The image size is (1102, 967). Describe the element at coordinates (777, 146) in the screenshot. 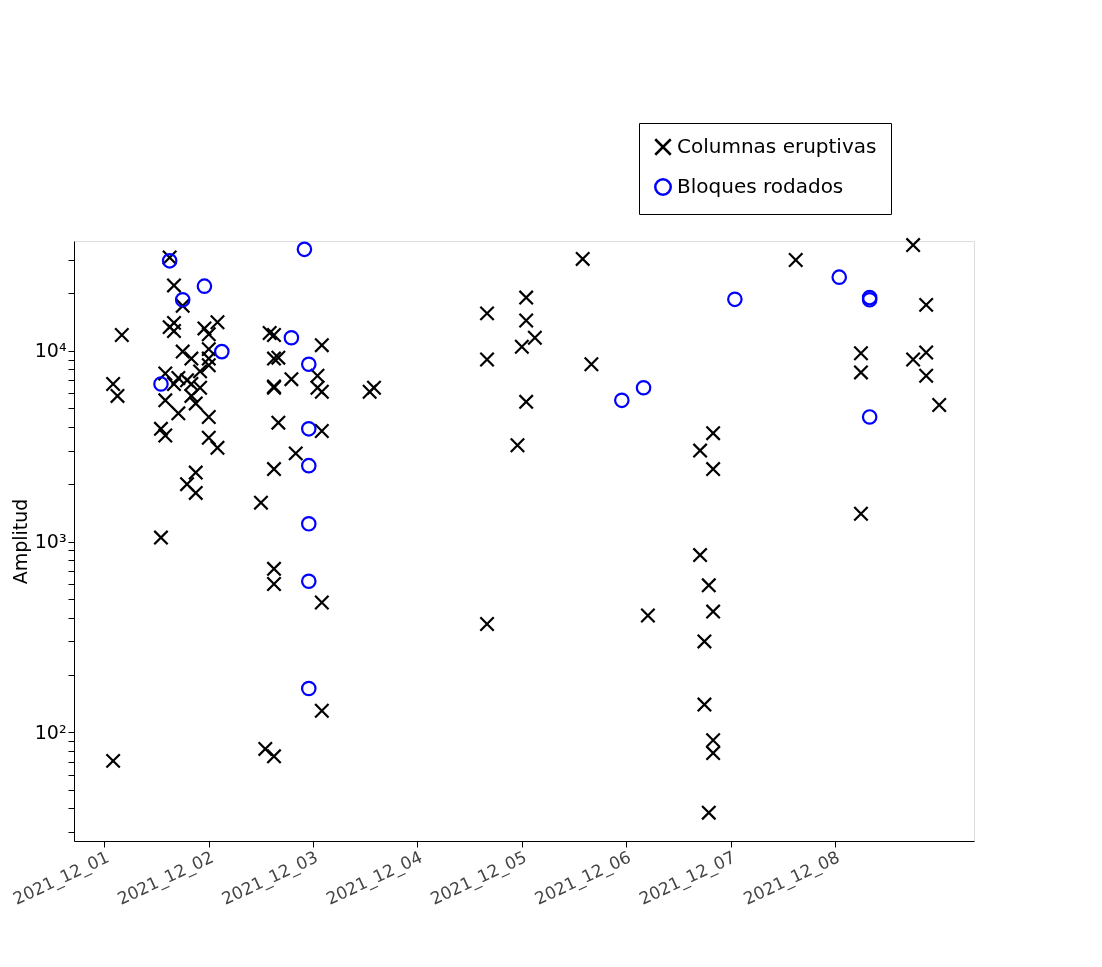

I see `legend-label: Columnas eruptivas` at that location.